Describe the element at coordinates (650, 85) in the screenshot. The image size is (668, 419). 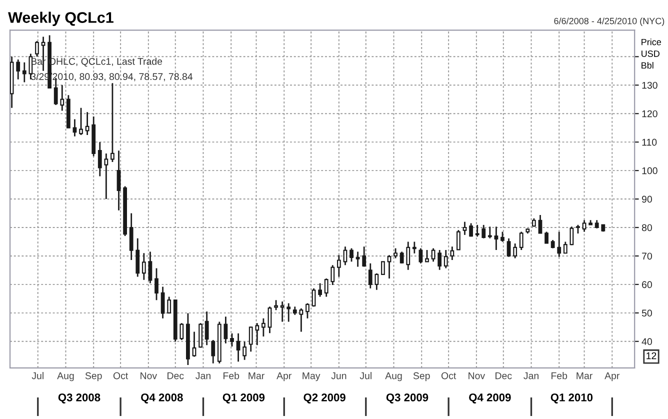
I see `y-tick-label: 130` at that location.